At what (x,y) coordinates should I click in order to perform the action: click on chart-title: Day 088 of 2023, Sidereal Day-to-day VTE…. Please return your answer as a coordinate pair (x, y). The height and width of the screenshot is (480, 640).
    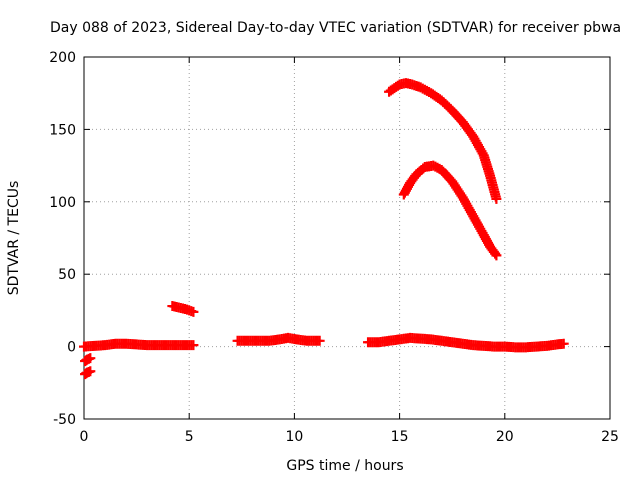
    Looking at the image, I should click on (335, 28).